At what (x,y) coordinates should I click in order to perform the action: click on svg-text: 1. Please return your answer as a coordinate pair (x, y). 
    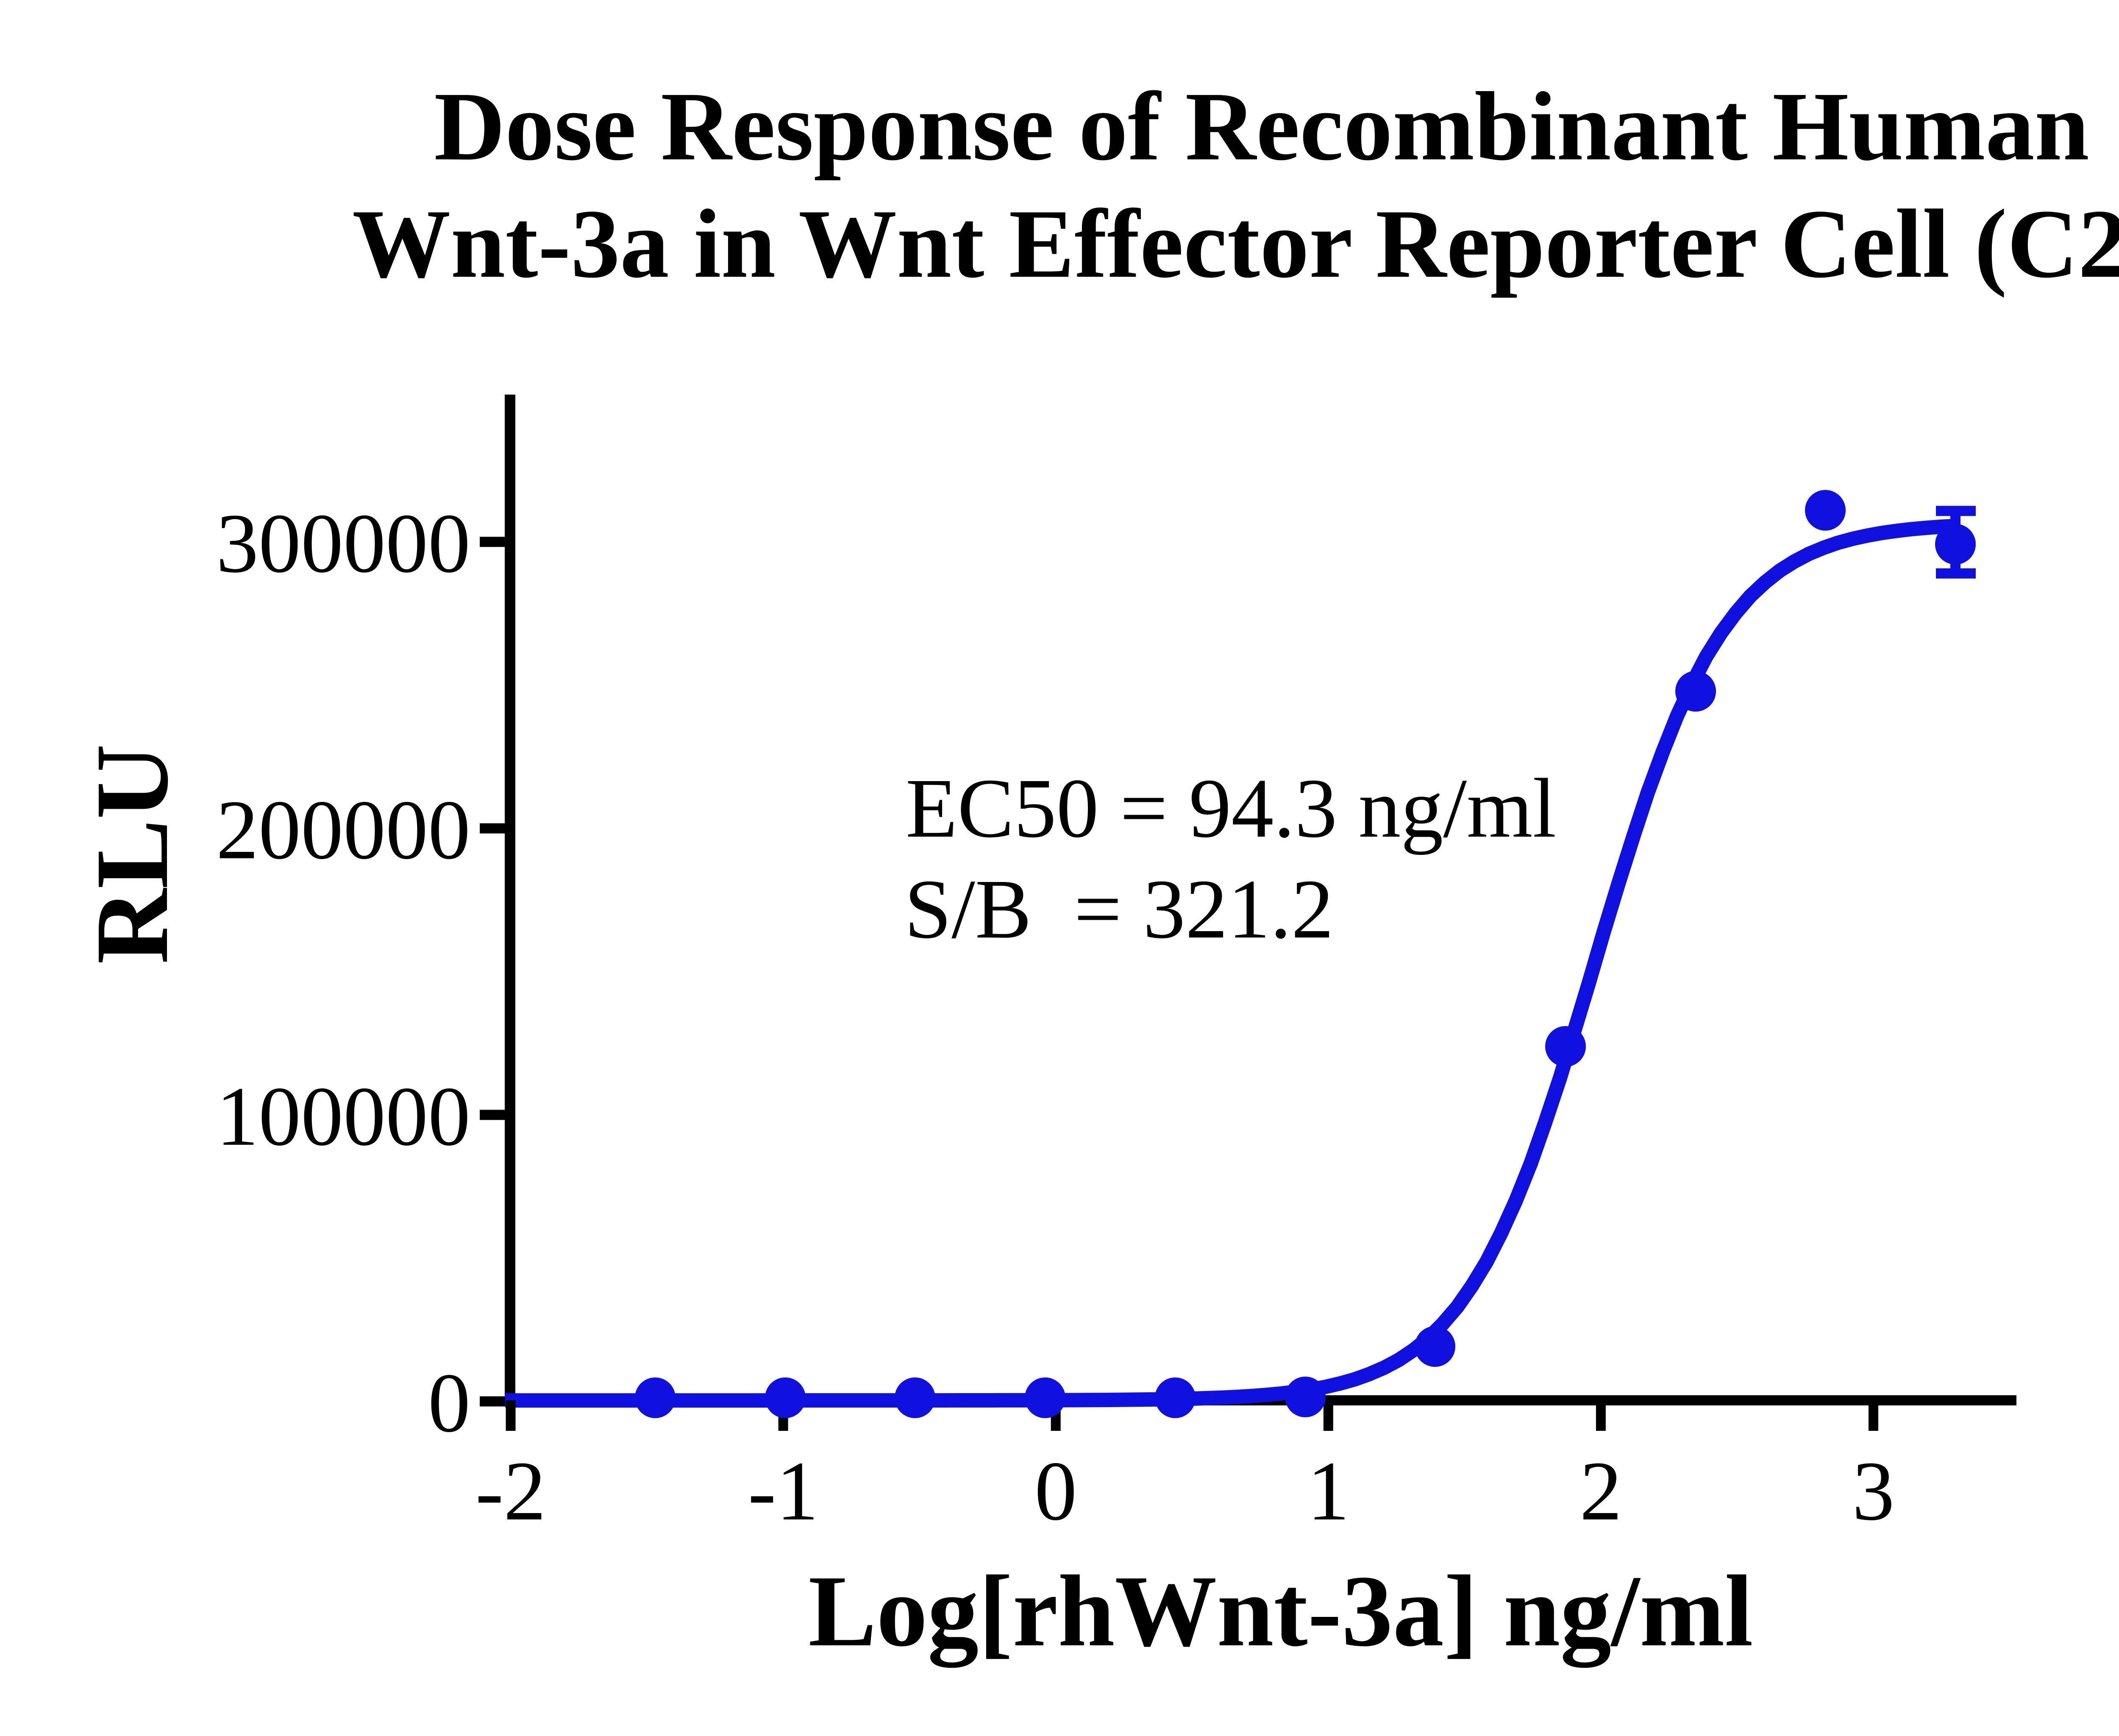
    Looking at the image, I should click on (1328, 1491).